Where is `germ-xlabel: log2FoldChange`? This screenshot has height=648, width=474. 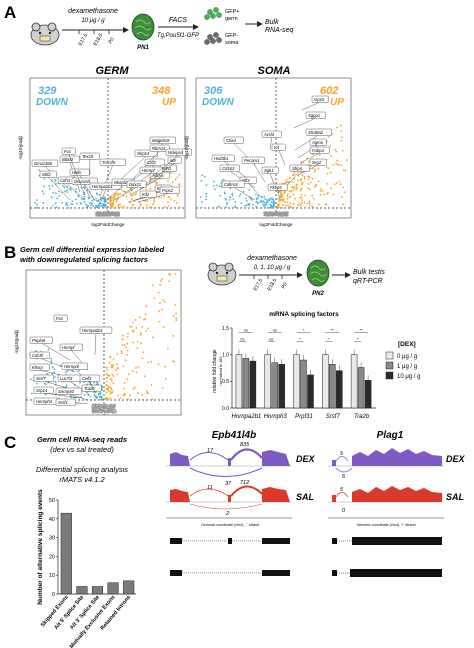
germ-xlabel: log2FoldChange is located at coordinates (108, 224).